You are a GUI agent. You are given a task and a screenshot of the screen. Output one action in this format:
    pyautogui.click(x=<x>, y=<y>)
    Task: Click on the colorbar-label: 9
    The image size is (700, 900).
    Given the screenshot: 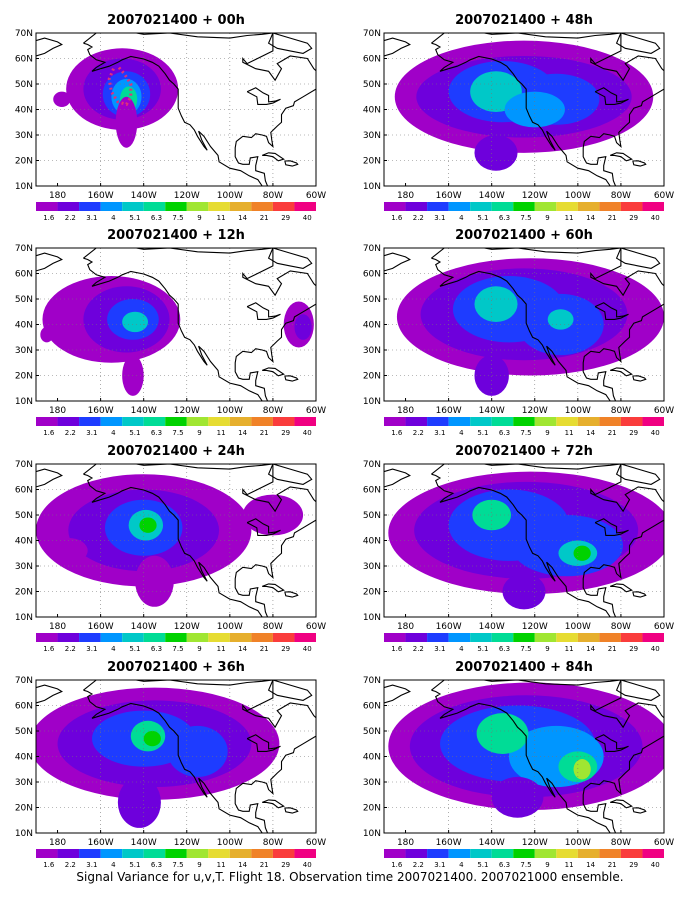 What is the action you would take?
    pyautogui.click(x=547, y=649)
    